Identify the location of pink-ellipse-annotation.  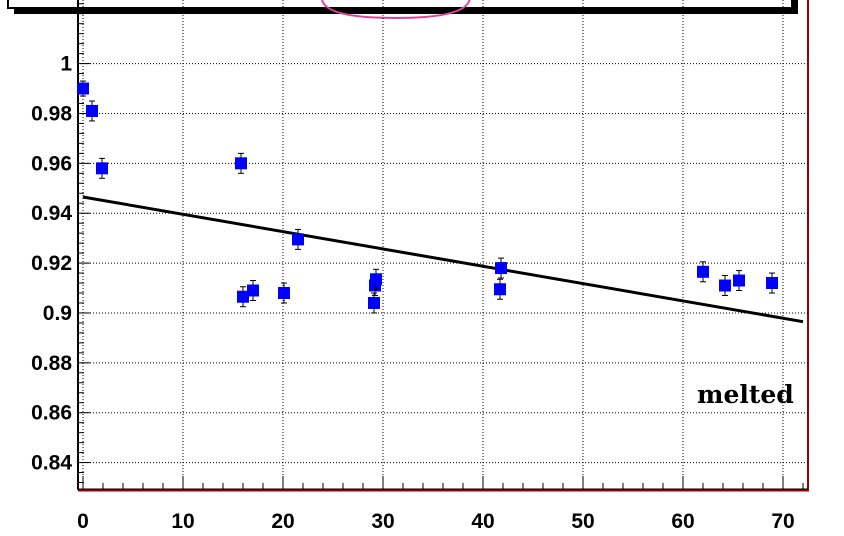
(396, 10).